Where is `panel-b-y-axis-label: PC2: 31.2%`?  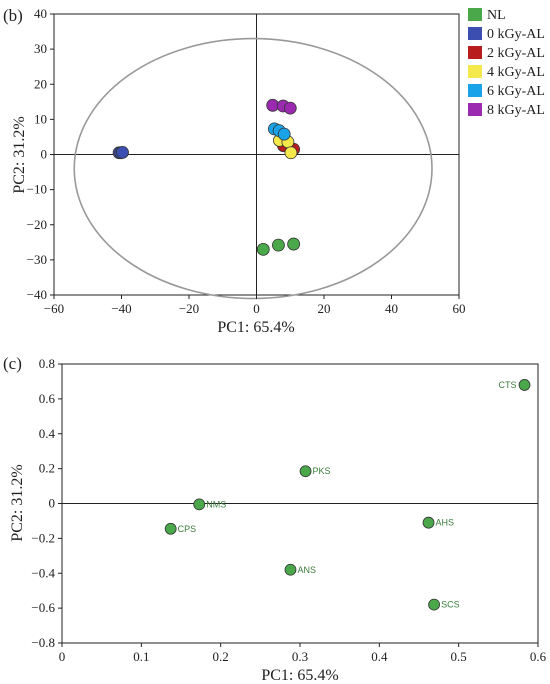
panel-b-y-axis-label: PC2: 31.2% is located at coordinates (19, 154).